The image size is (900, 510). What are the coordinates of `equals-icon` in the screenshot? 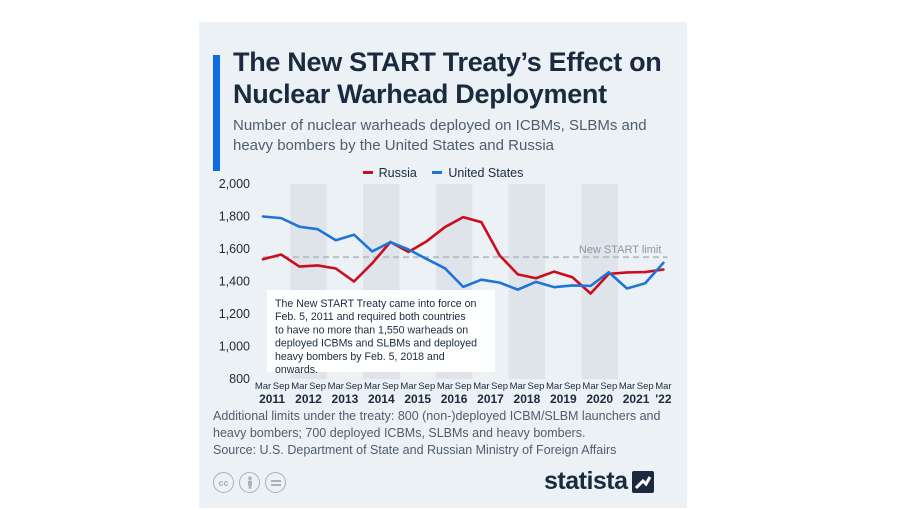 It's located at (275, 482).